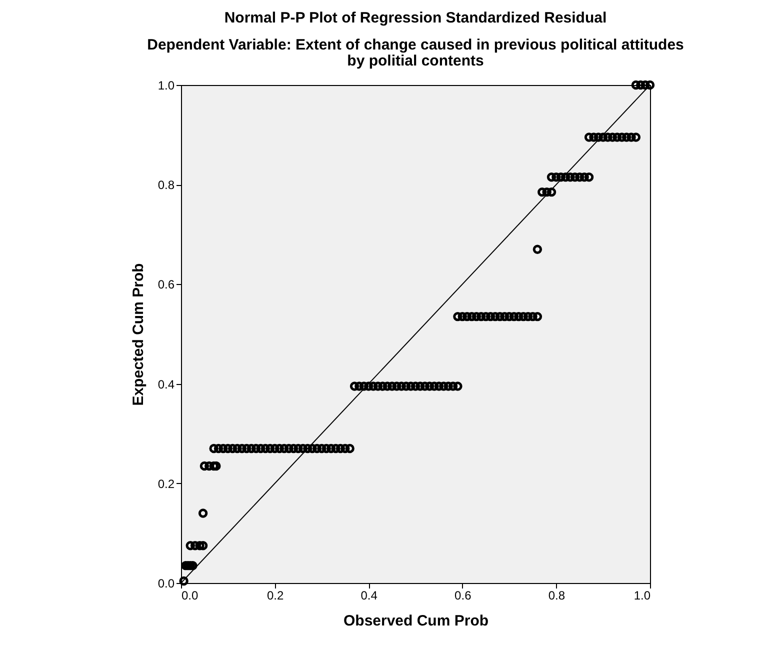 This screenshot has height=661, width=783. What do you see at coordinates (275, 595) in the screenshot?
I see `x-tick-label: 0.2` at bounding box center [275, 595].